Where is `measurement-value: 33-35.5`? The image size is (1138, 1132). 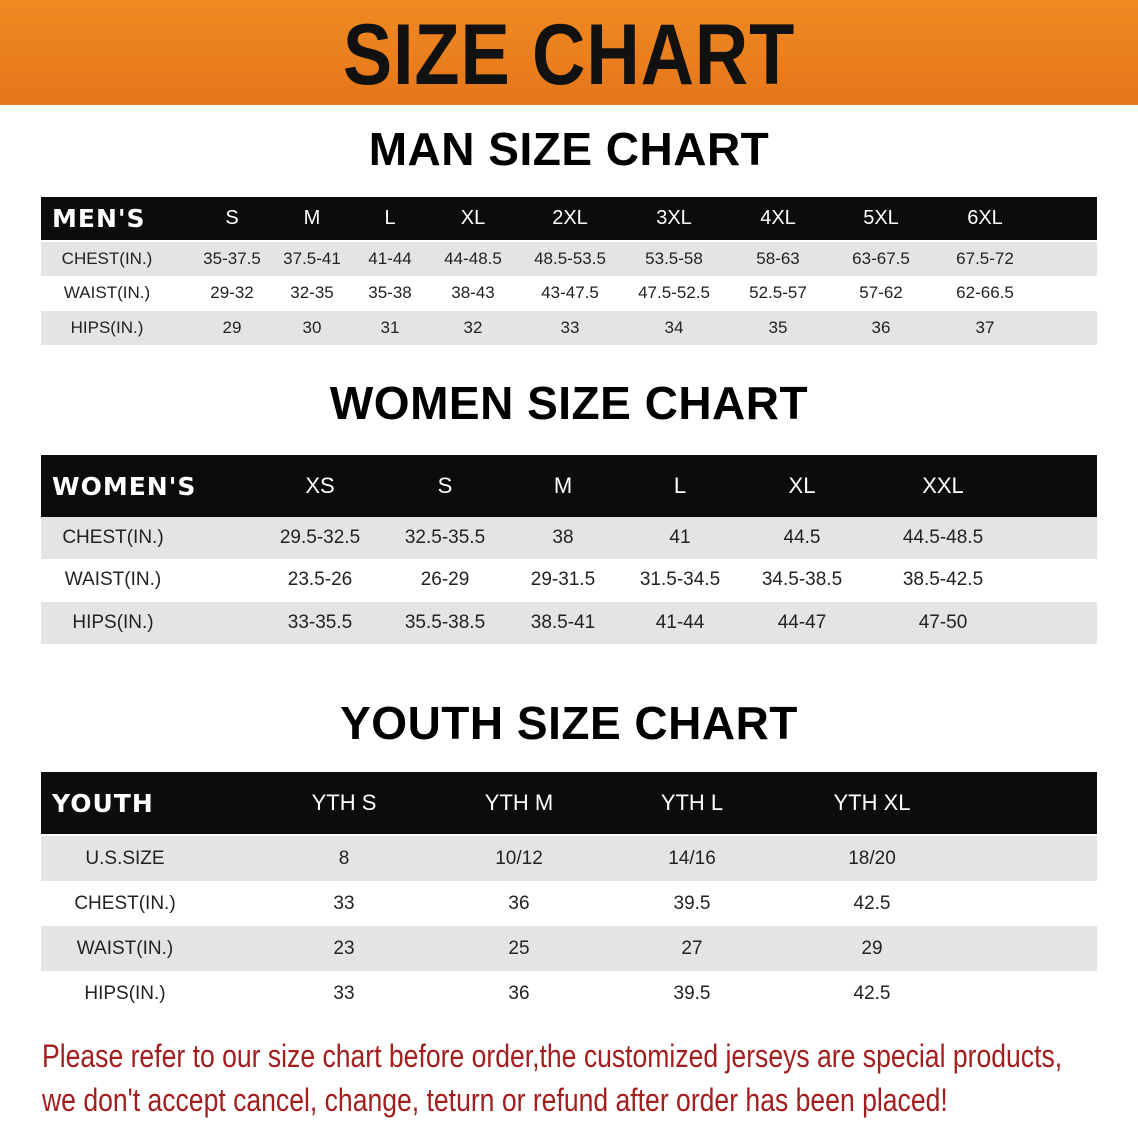 measurement-value: 33-35.5 is located at coordinates (320, 622).